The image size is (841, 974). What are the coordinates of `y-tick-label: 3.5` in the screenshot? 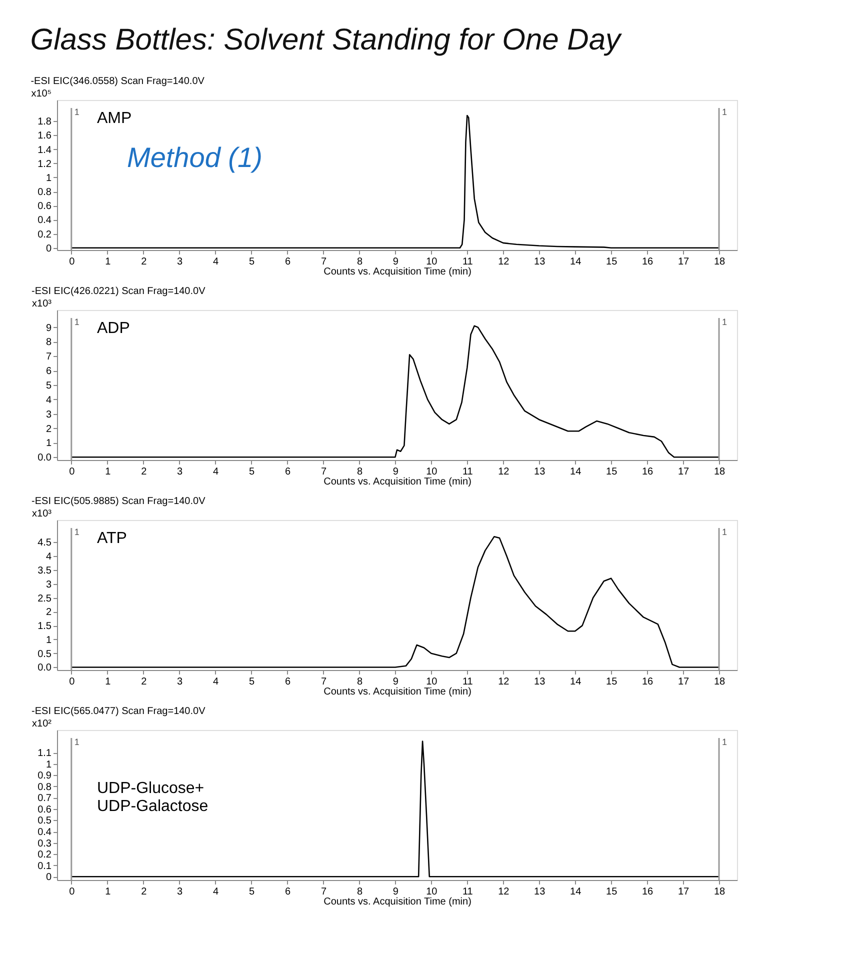 It's located at (45, 571).